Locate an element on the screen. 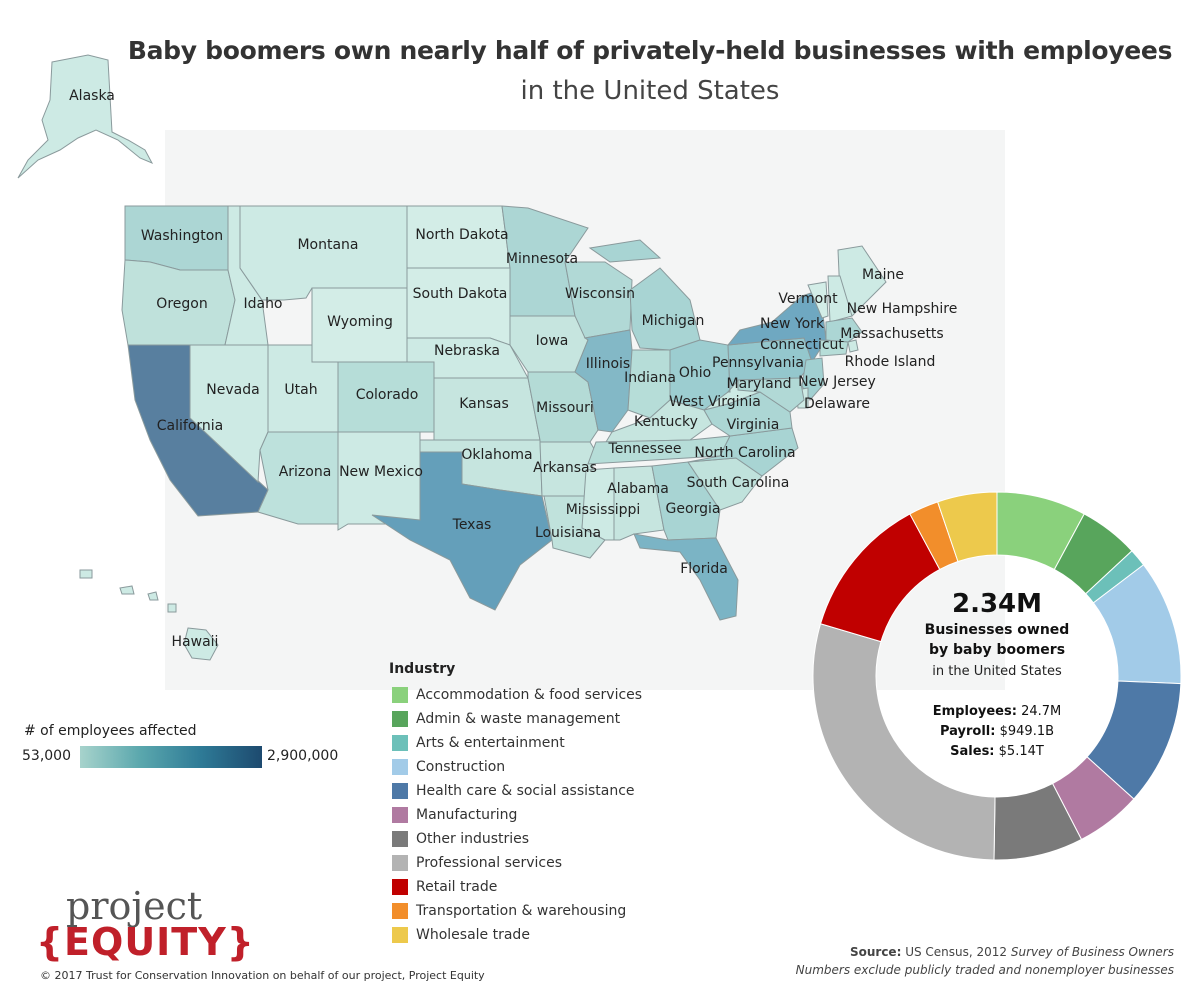 This screenshot has width=1200, height=990. color-legend-gradient is located at coordinates (171, 757).